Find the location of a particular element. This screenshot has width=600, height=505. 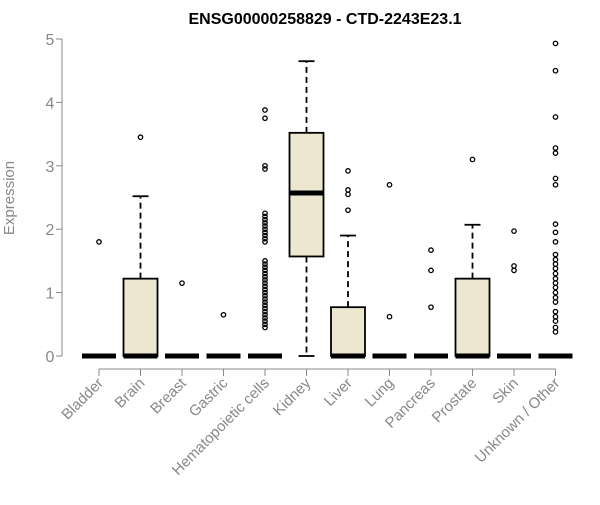

x-tick-label: Brain is located at coordinates (130, 393).